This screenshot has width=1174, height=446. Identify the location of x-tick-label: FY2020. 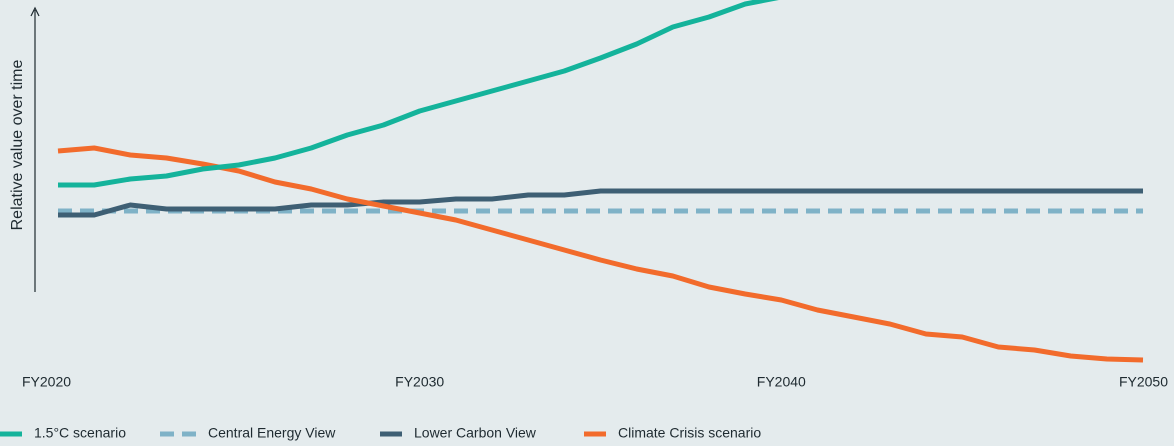
(46, 382).